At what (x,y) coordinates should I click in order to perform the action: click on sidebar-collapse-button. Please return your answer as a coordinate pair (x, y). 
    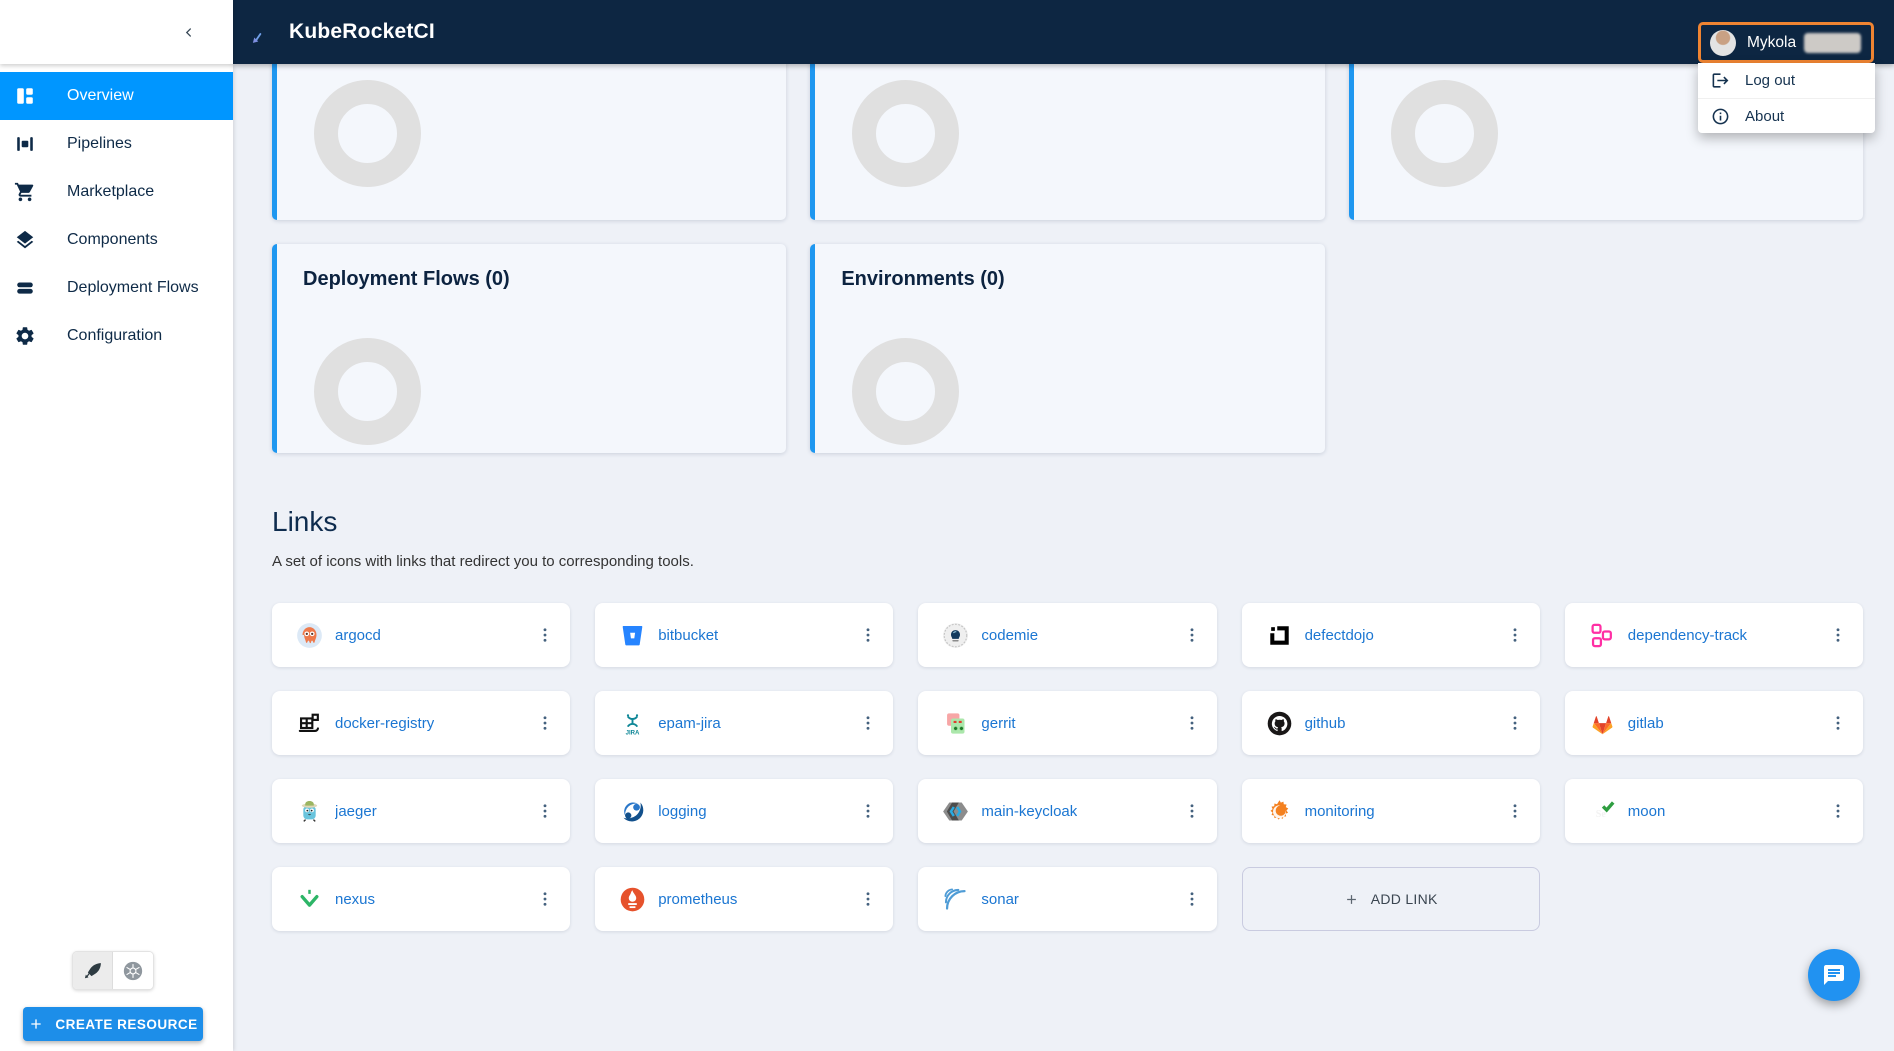
    Looking at the image, I should click on (188, 32).